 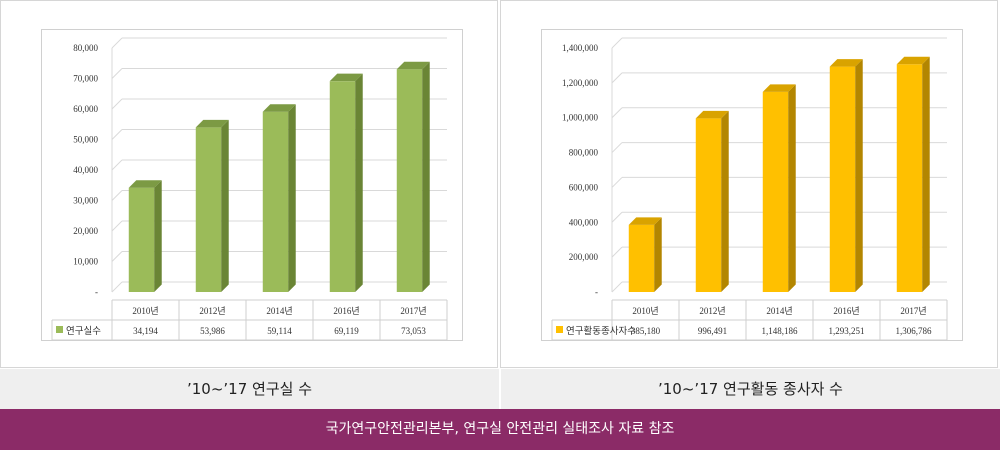 What do you see at coordinates (584, 153) in the screenshot?
I see `y-tick-label: 800,000` at bounding box center [584, 153].